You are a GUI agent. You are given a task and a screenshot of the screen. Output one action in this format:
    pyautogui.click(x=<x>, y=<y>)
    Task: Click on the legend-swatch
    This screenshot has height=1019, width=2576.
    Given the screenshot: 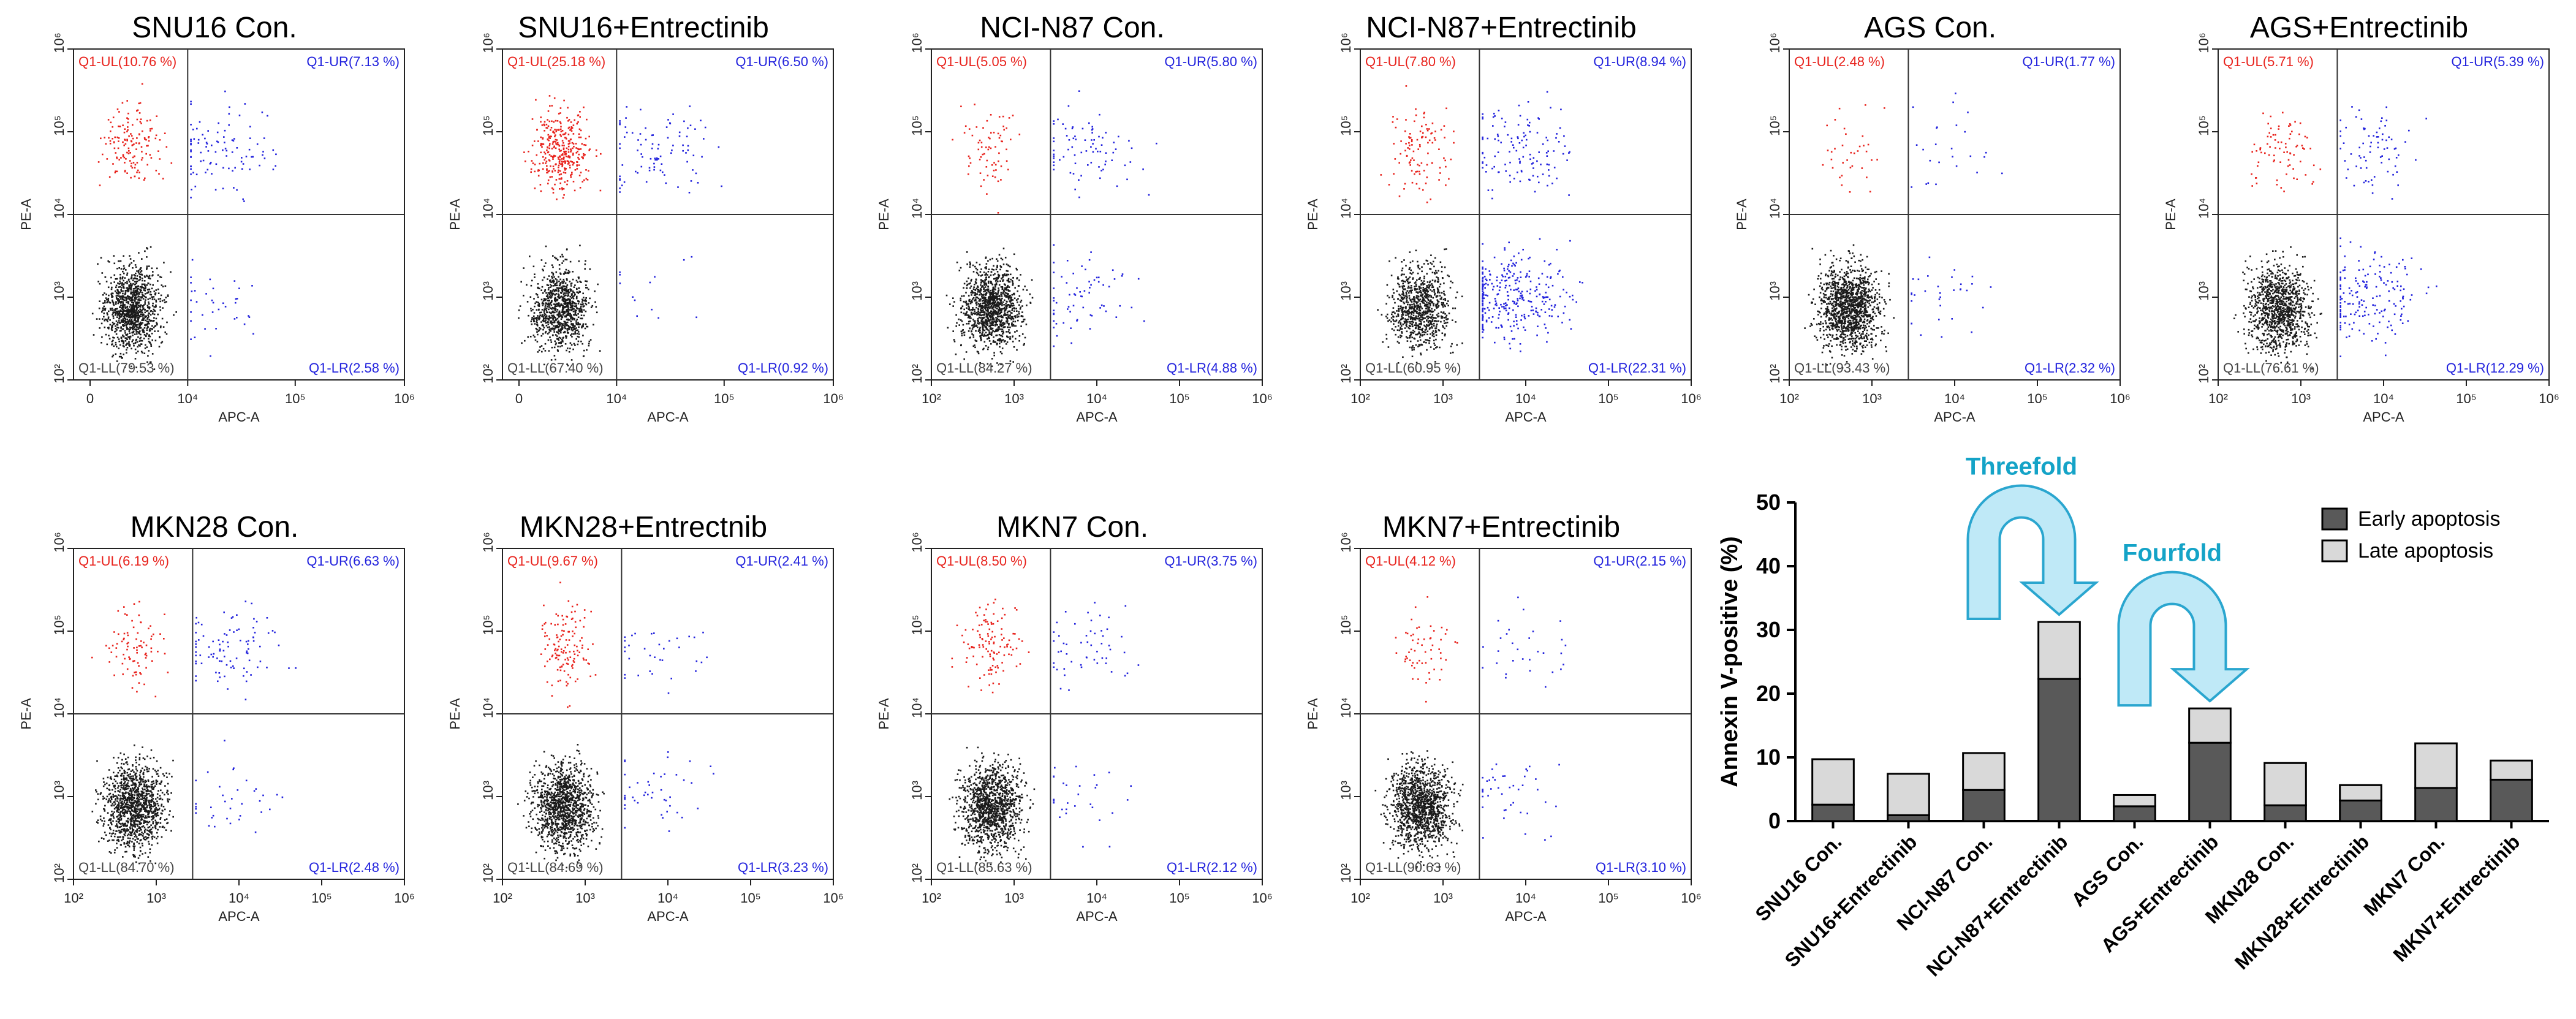 What is the action you would take?
    pyautogui.click(x=2334, y=519)
    